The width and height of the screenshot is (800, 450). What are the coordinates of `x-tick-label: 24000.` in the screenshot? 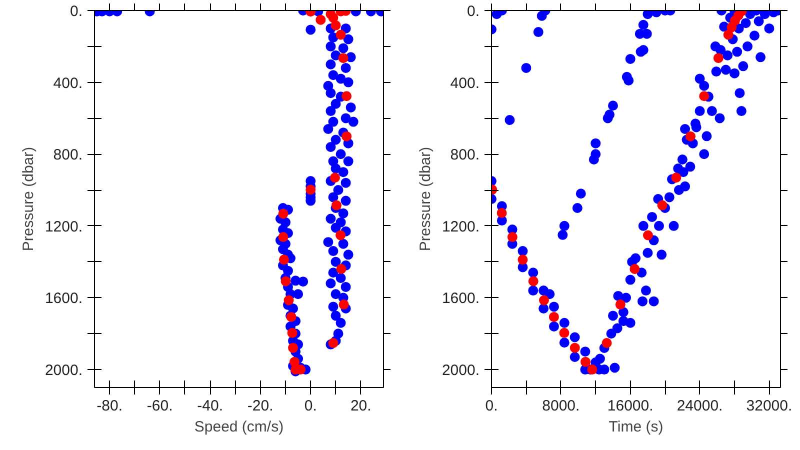 It's located at (699, 406).